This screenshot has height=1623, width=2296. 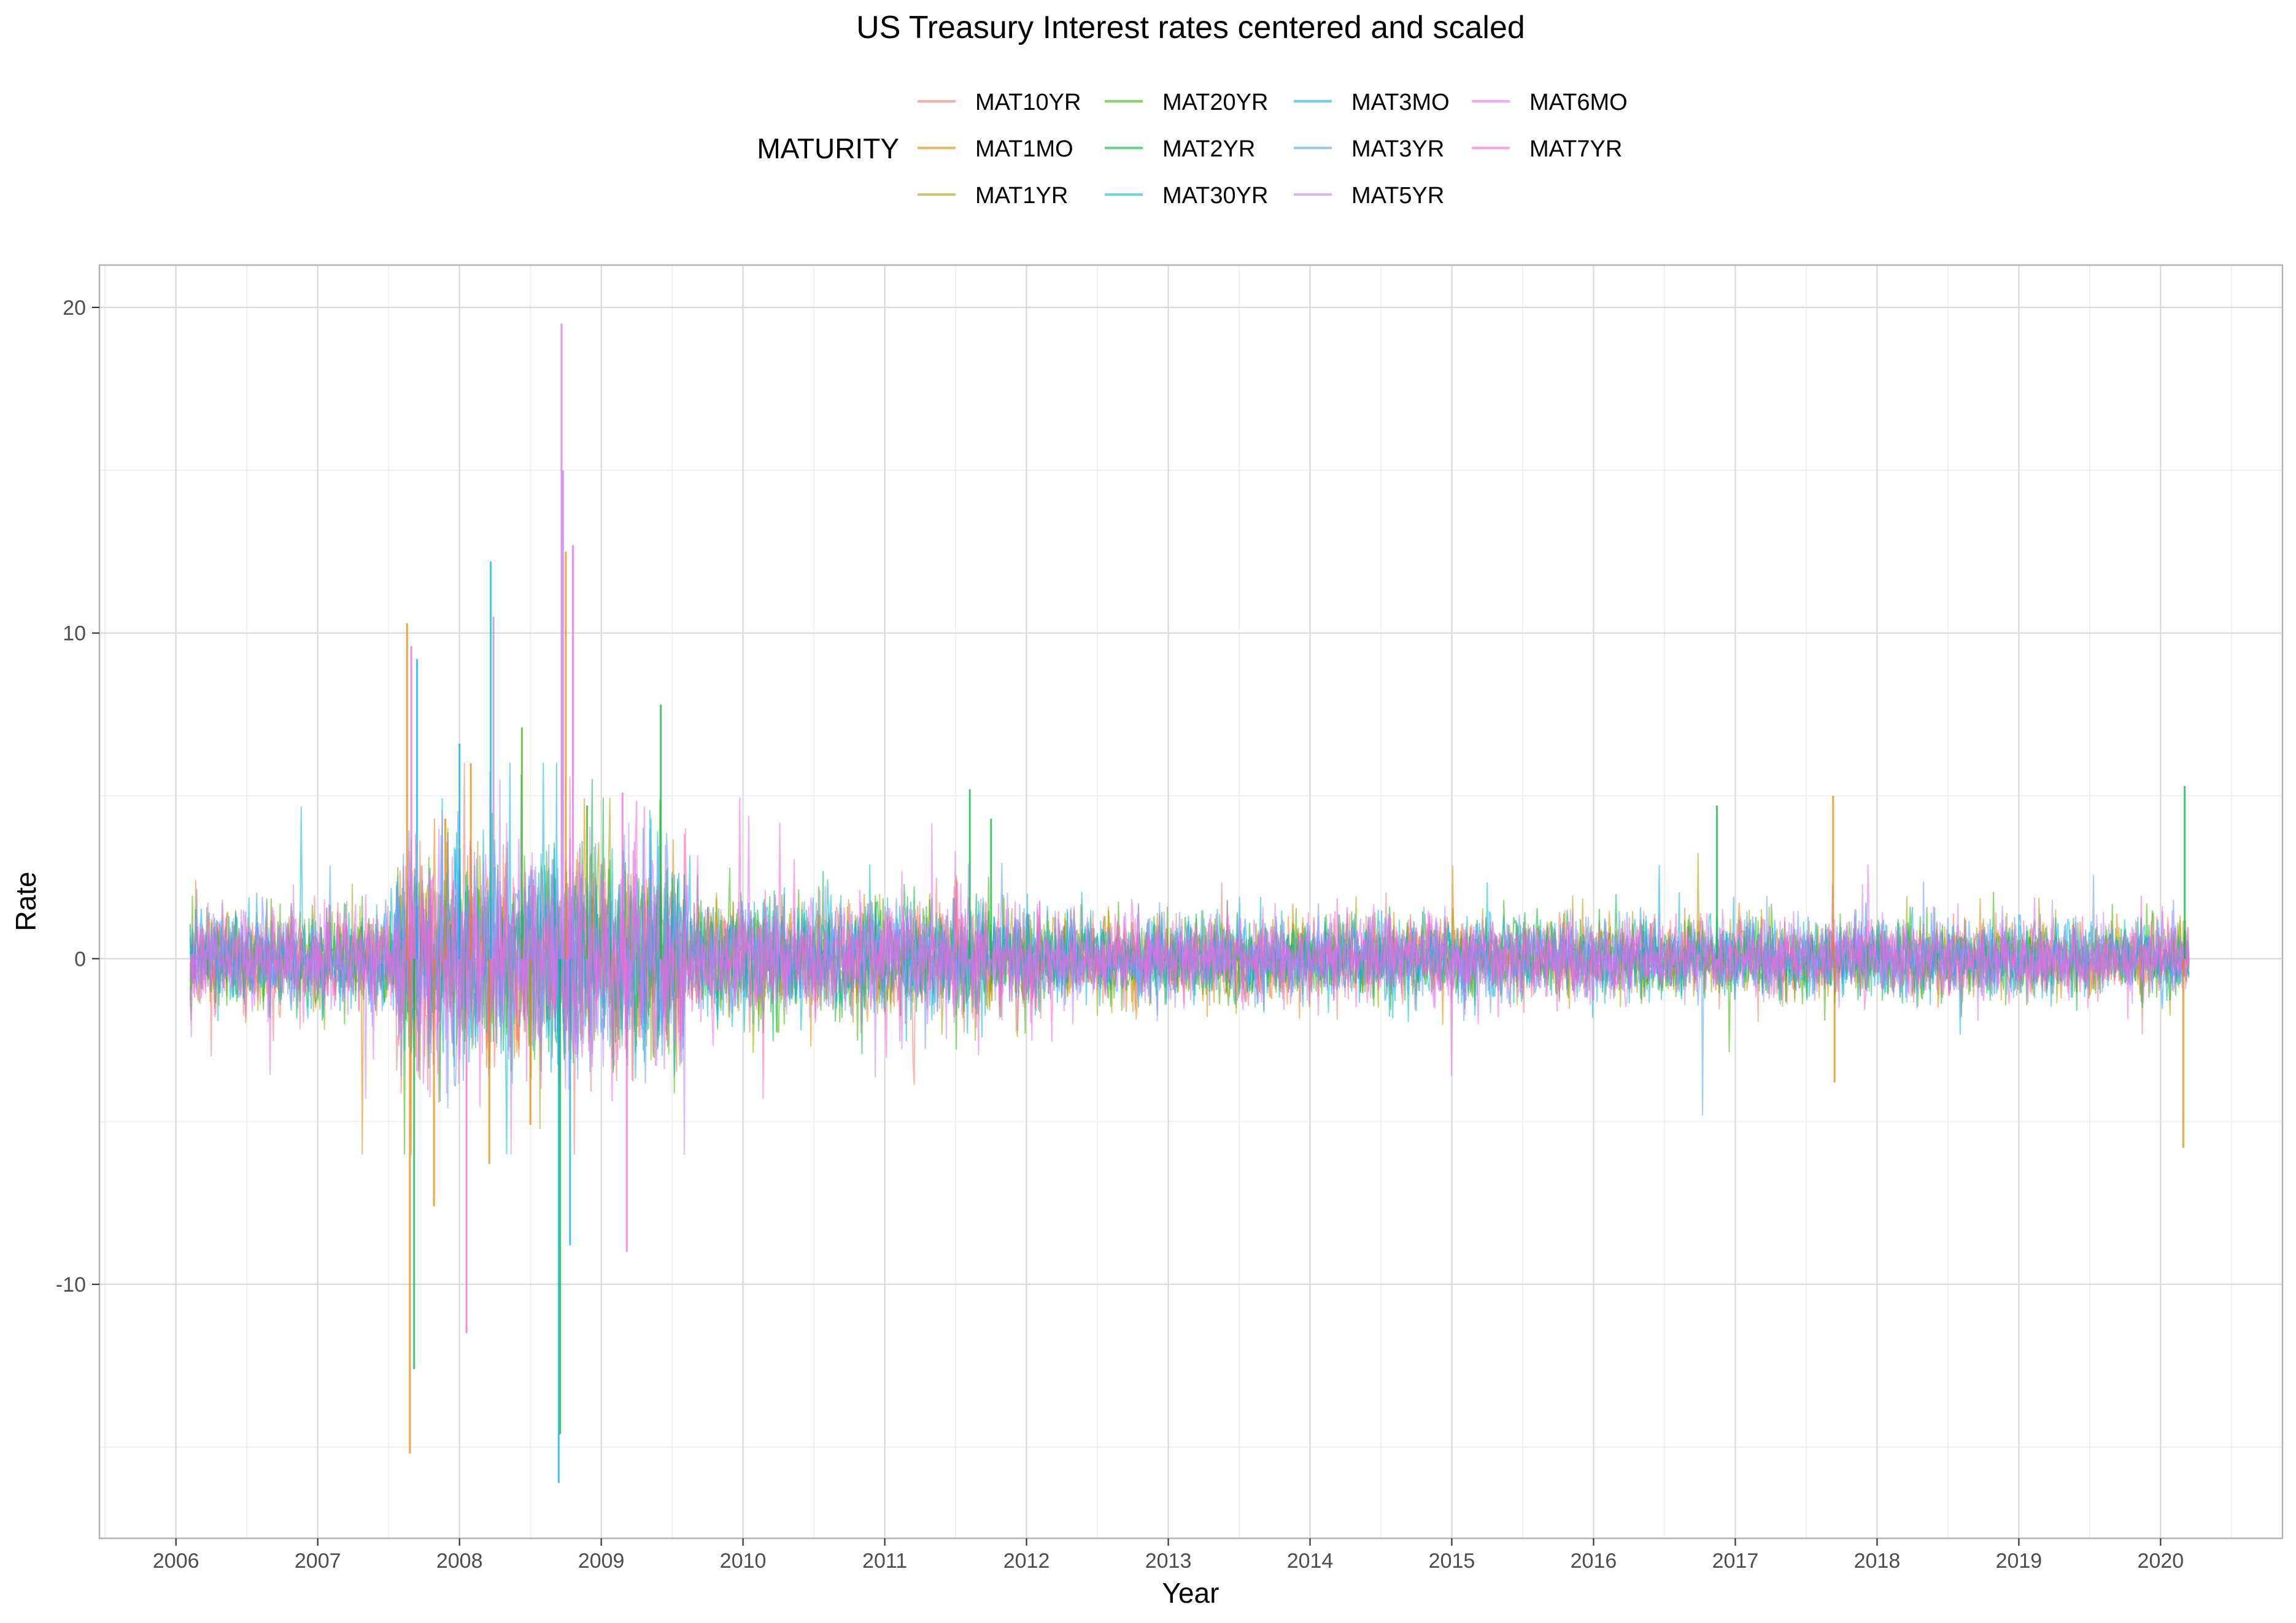 I want to click on legend-label: MAT3MO, so click(x=1400, y=102).